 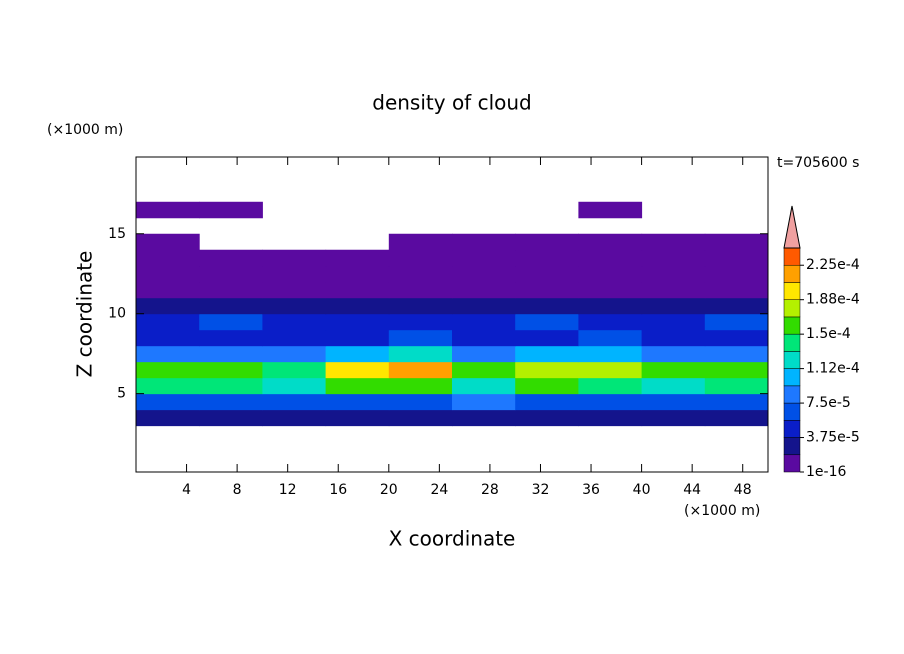 I want to click on x-tick-label: 32, so click(x=541, y=490).